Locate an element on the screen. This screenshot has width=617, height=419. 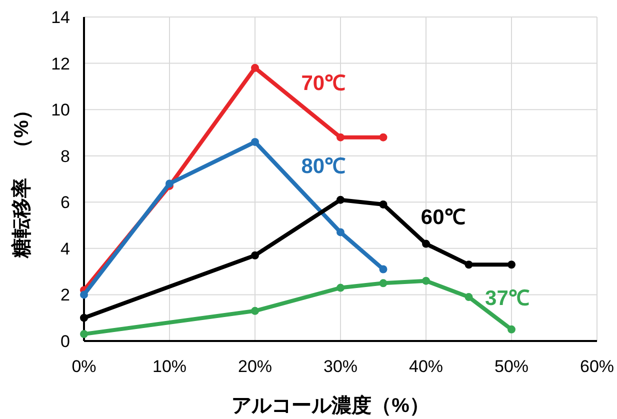
y-tick-label: 4 is located at coordinates (65, 248).